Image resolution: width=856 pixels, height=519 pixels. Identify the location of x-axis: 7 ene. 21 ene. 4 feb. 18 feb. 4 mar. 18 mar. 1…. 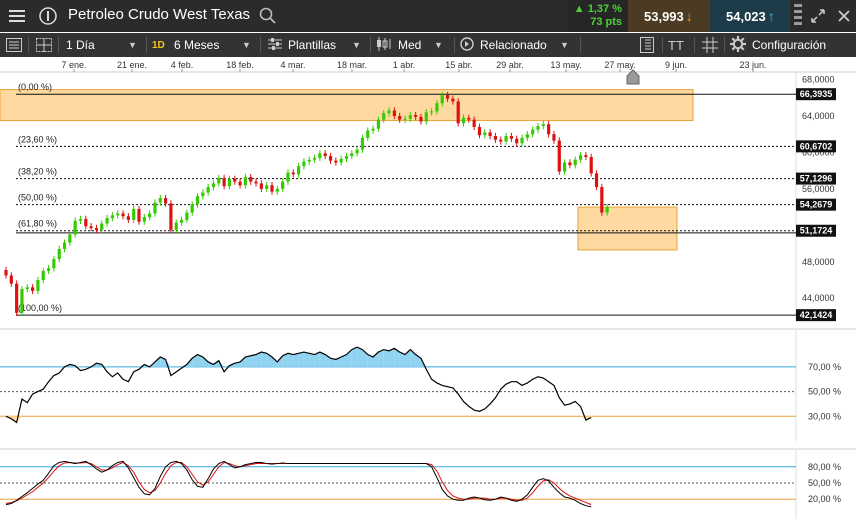
(428, 66).